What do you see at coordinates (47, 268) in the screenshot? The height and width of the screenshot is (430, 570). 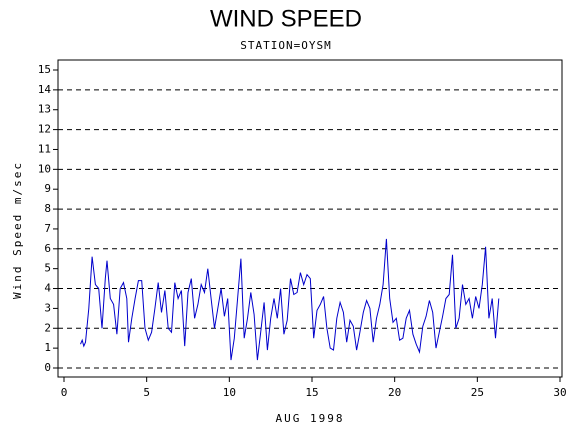 I see `y-tick-label: 5` at bounding box center [47, 268].